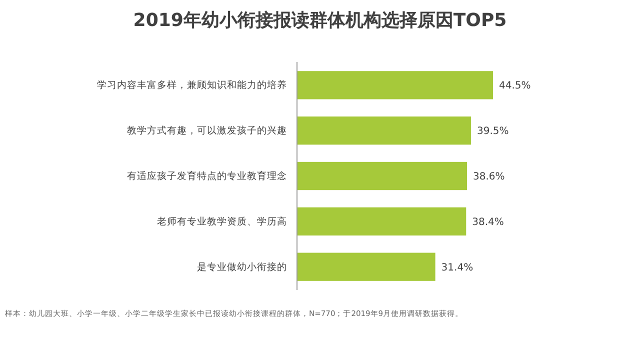 Image resolution: width=640 pixels, height=341 pixels. Describe the element at coordinates (492, 132) in the screenshot. I see `data-label: 39.5%` at that location.